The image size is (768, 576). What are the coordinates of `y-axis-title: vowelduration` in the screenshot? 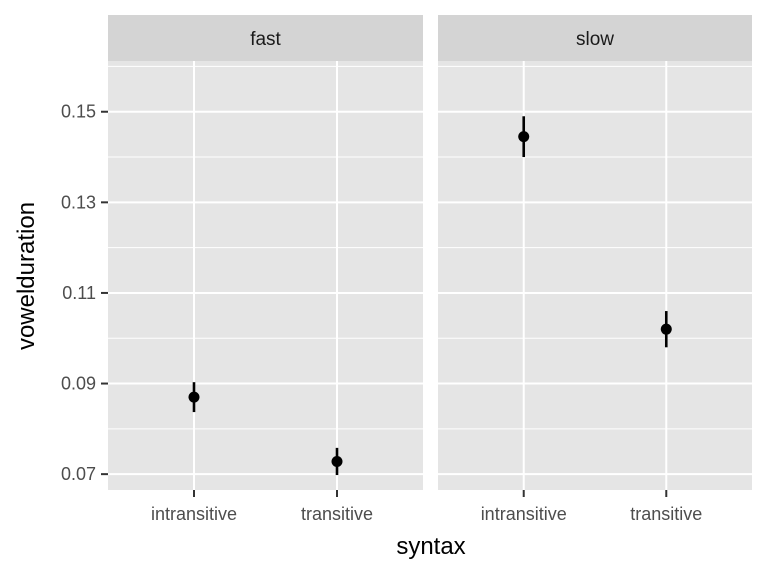 It's located at (26, 276).